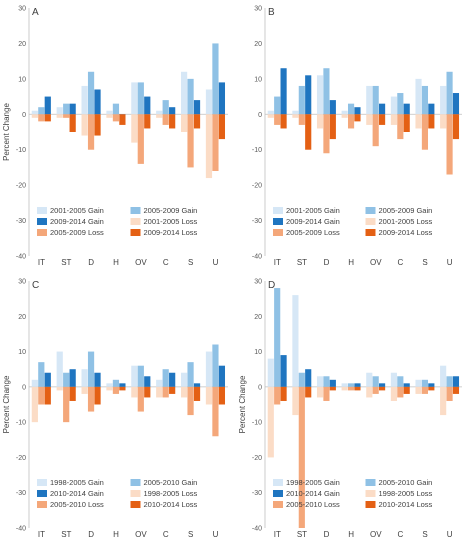 The image size is (470, 550). What do you see at coordinates (197, 107) in the screenshot?
I see `panel-a-bar-s-2009-2014-gain` at bounding box center [197, 107].